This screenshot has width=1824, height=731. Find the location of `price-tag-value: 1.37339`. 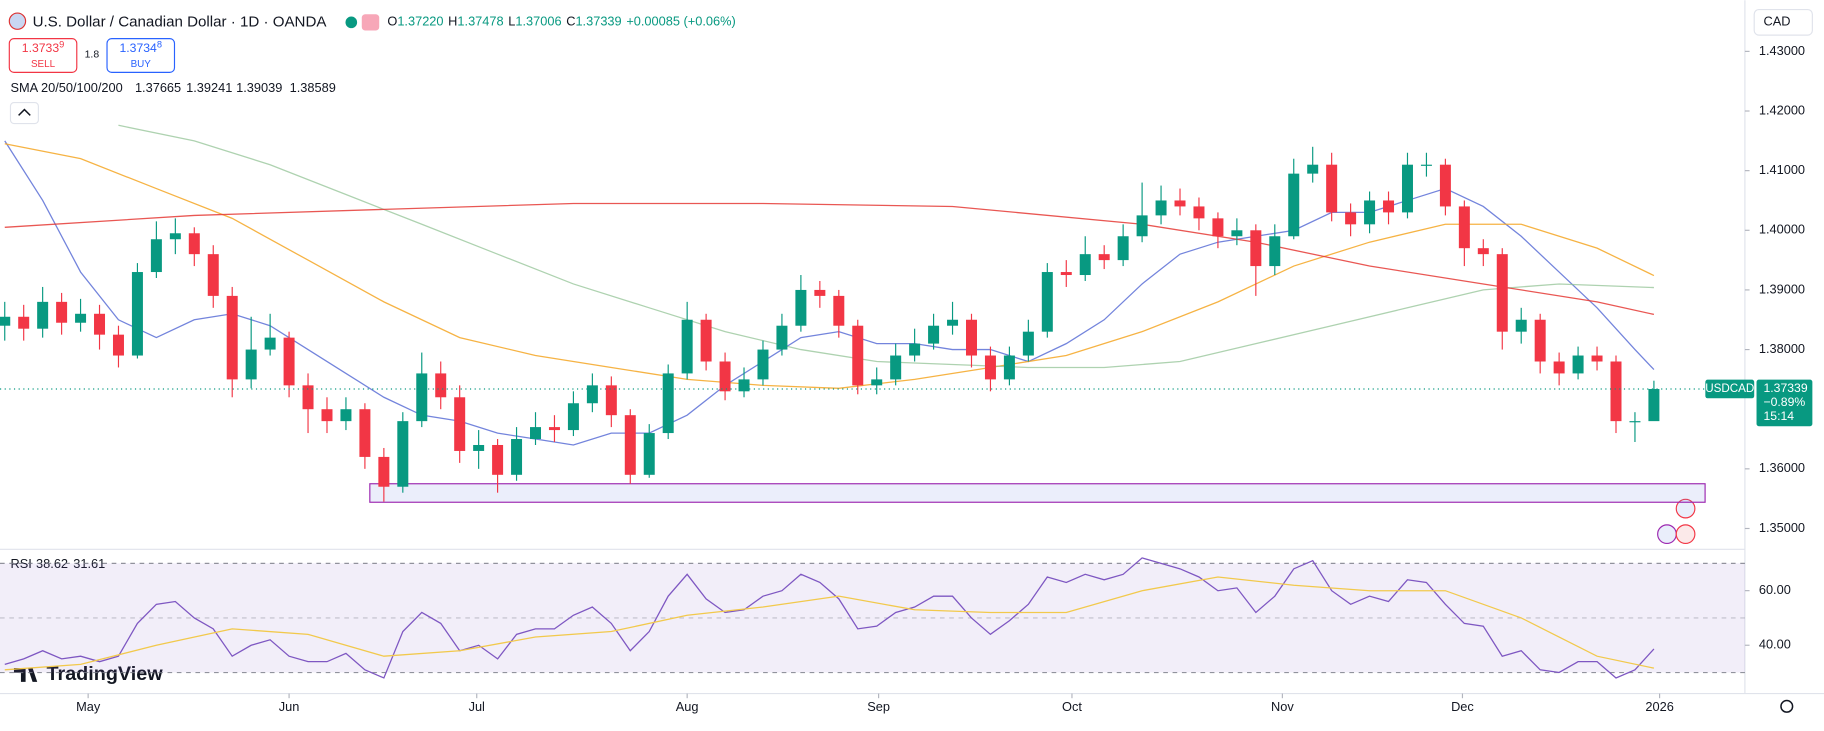

price-tag-value: 1.37339 is located at coordinates (1786, 388).